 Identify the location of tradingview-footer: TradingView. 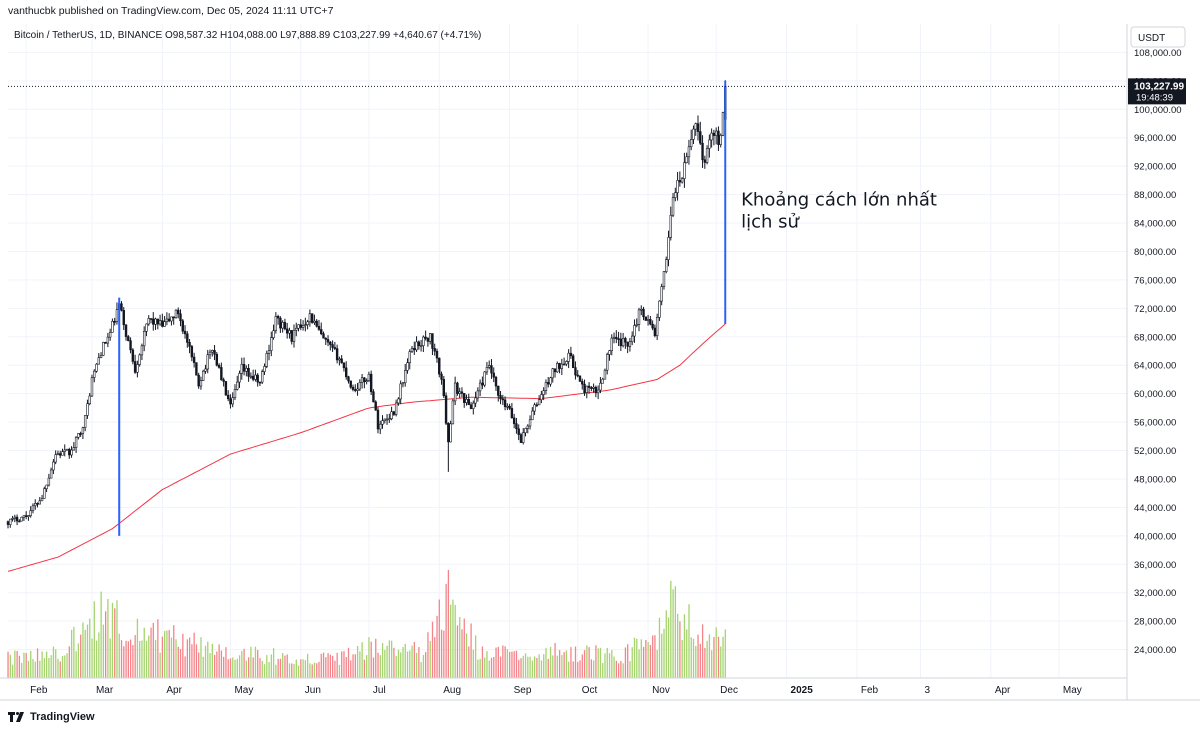
(51, 717).